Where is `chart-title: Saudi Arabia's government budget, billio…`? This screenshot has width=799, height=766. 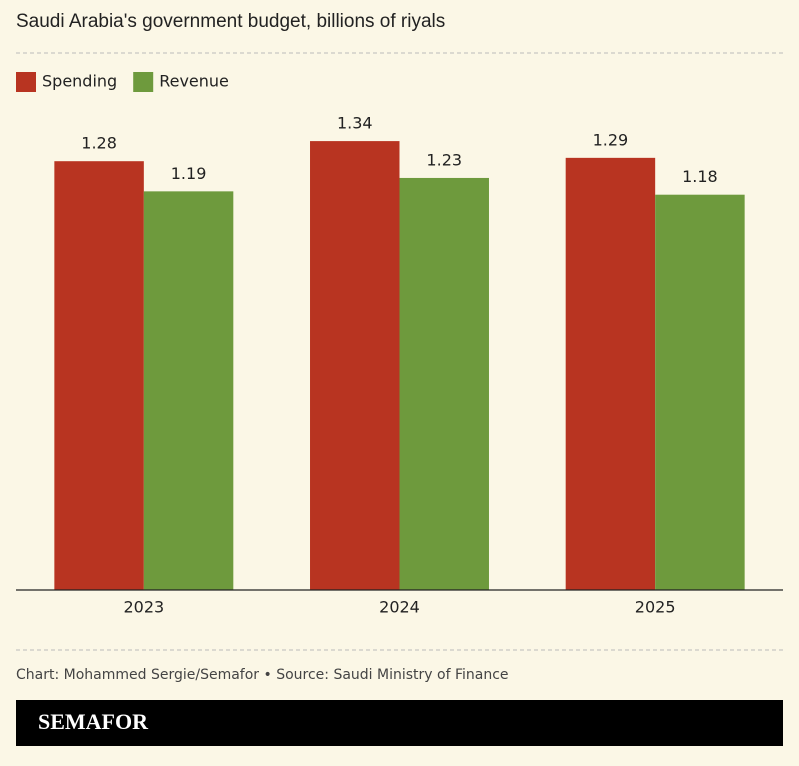
chart-title: Saudi Arabia's government budget, billio… is located at coordinates (230, 21).